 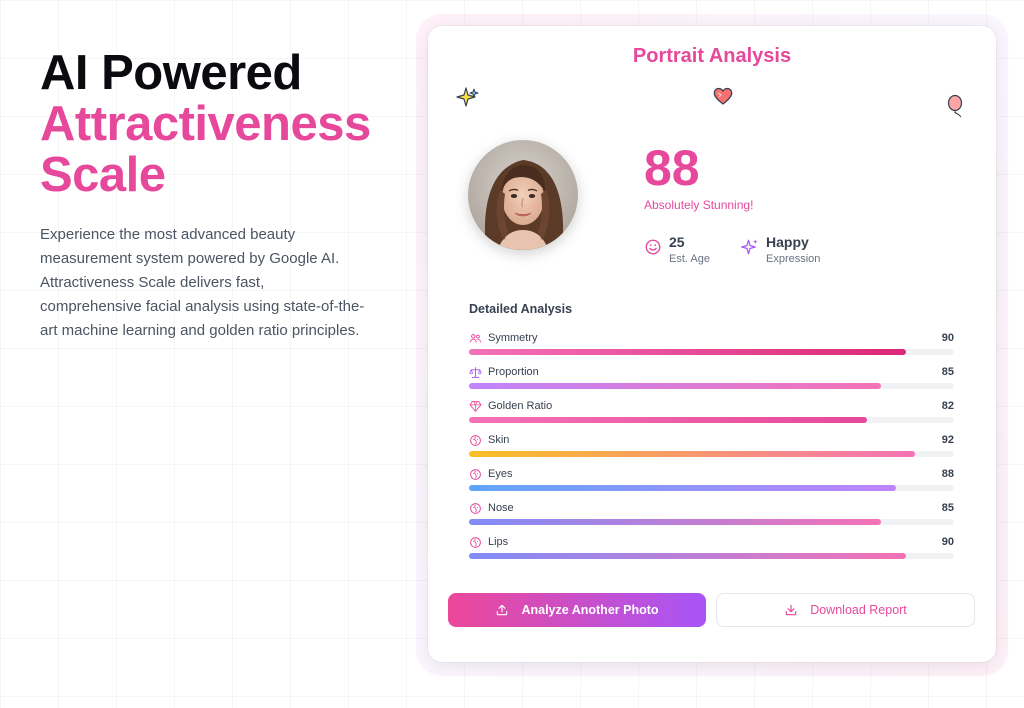 What do you see at coordinates (677, 242) in the screenshot?
I see `stat-age-value: 25` at bounding box center [677, 242].